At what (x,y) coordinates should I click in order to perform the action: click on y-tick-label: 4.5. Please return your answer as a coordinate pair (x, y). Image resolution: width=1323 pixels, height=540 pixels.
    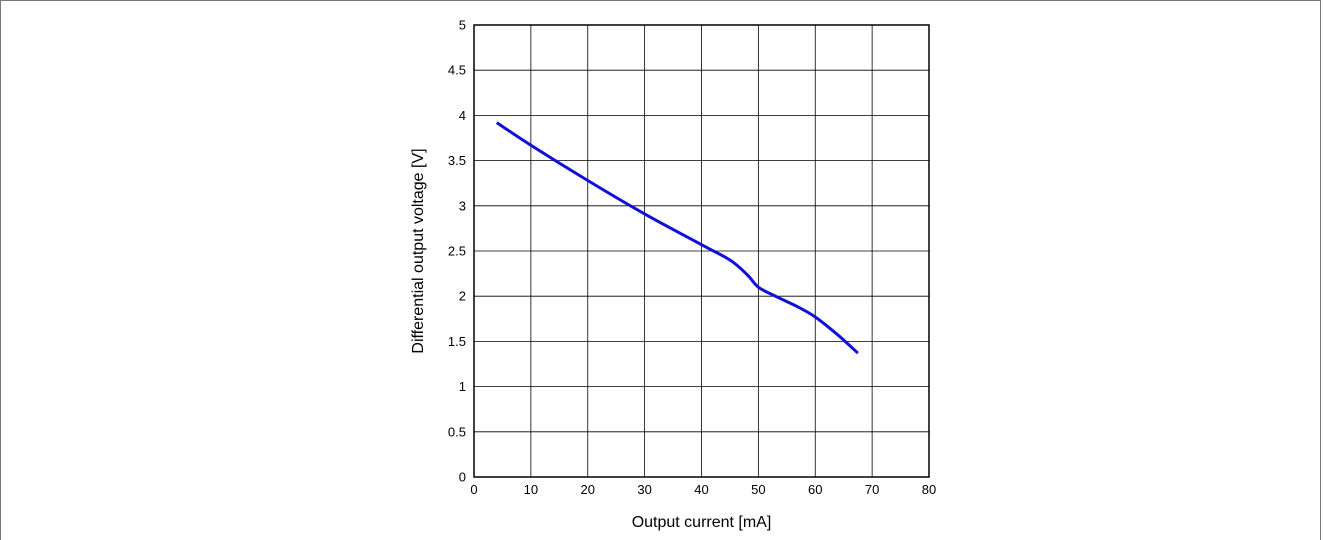
    Looking at the image, I should click on (457, 70).